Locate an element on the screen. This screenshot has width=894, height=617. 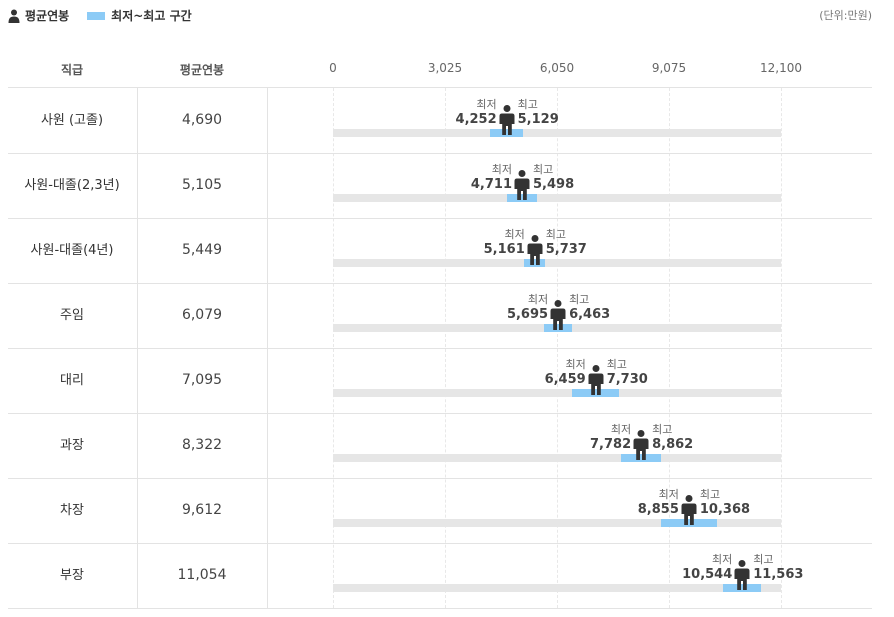
table-row: 사원-대졸(2,3년) 5,105 is located at coordinates (440, 186).